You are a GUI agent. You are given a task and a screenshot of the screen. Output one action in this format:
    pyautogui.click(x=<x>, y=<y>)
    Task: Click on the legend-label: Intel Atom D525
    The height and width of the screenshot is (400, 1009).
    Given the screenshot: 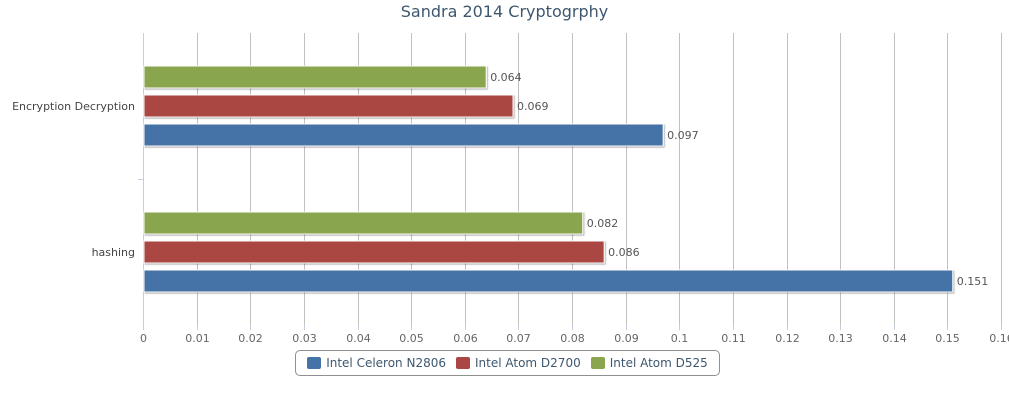 What is the action you would take?
    pyautogui.click(x=658, y=363)
    